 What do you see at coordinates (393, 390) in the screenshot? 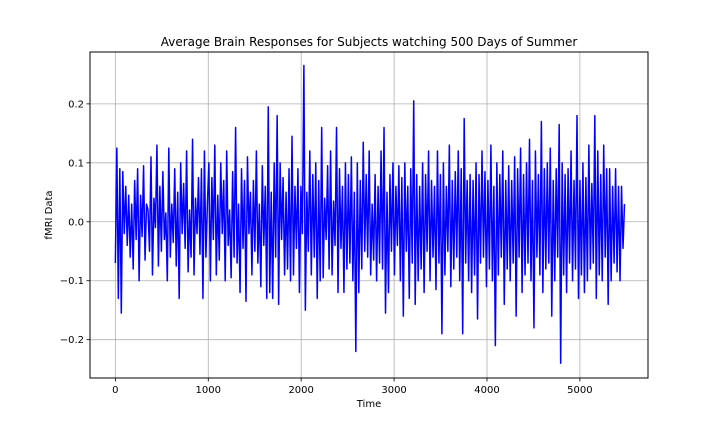
I see `x-tick-label: 3000` at bounding box center [393, 390].